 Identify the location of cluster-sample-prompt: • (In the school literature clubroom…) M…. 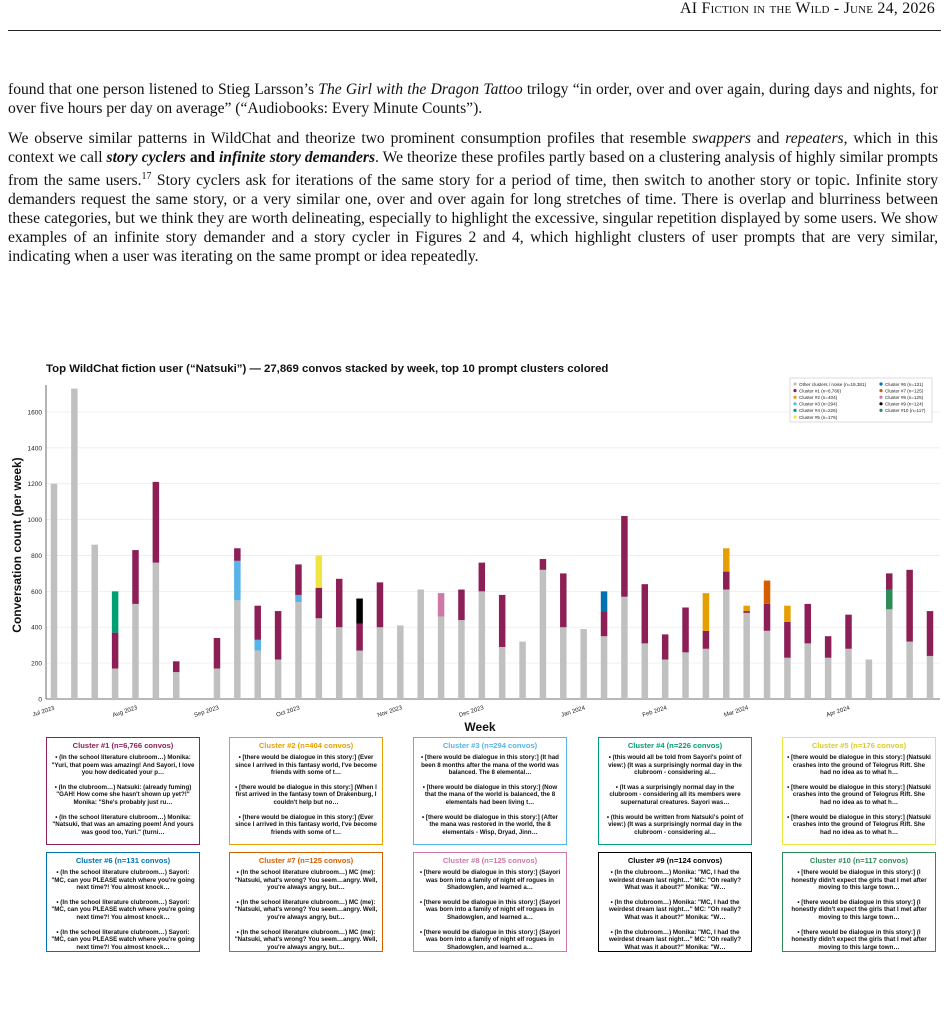
(306, 939).